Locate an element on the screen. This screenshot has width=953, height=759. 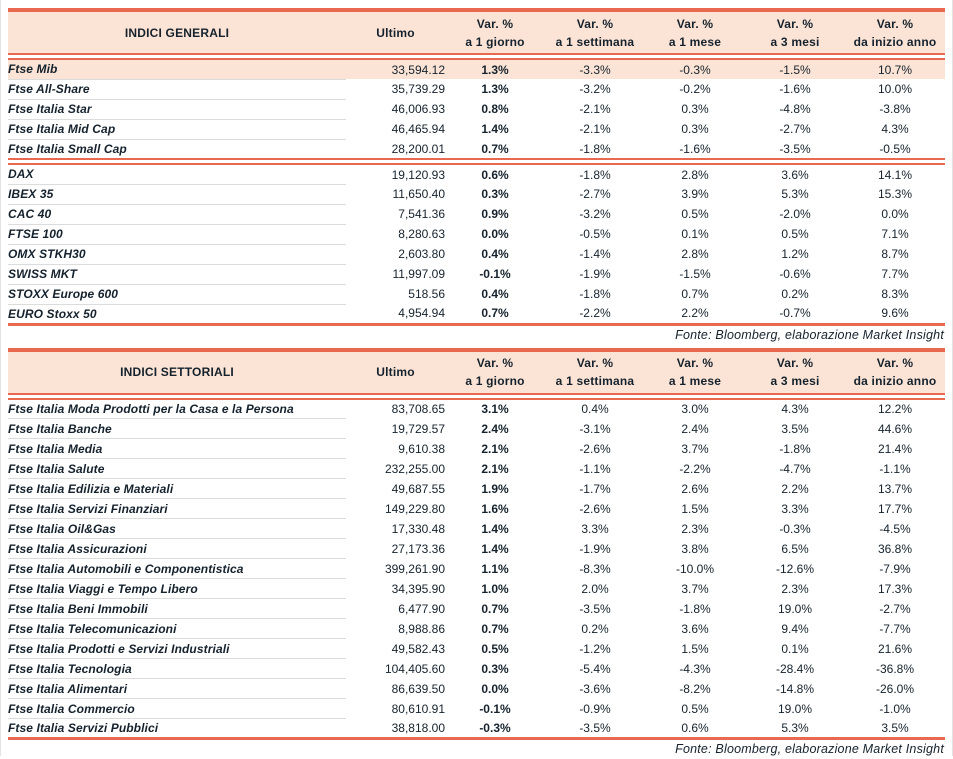
var-3m-value: -2.7% is located at coordinates (795, 129).